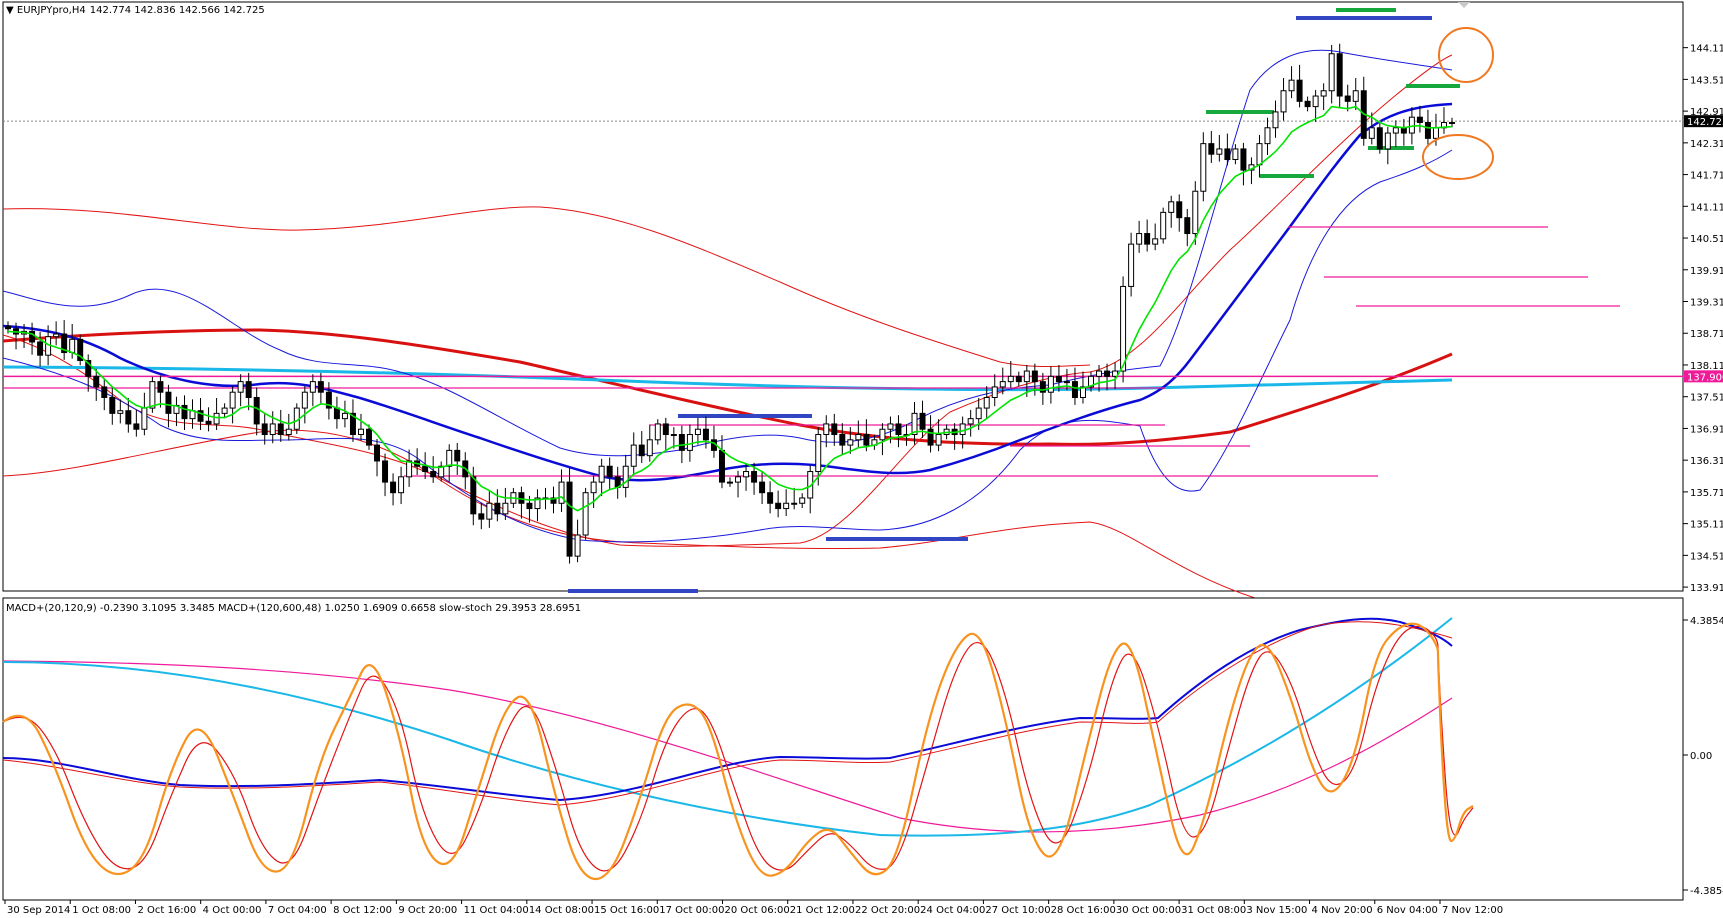  I want to click on dropdown-arrow-icon: ▼, so click(11, 10).